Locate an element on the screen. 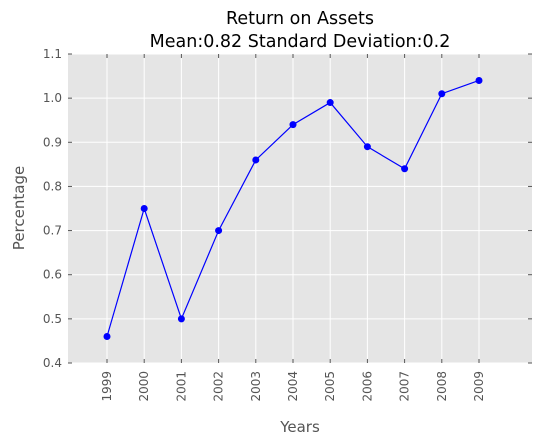 The height and width of the screenshot is (445, 543). chart-subtitle: Mean:0.82 Standard Deviation:0.2 is located at coordinates (300, 42).